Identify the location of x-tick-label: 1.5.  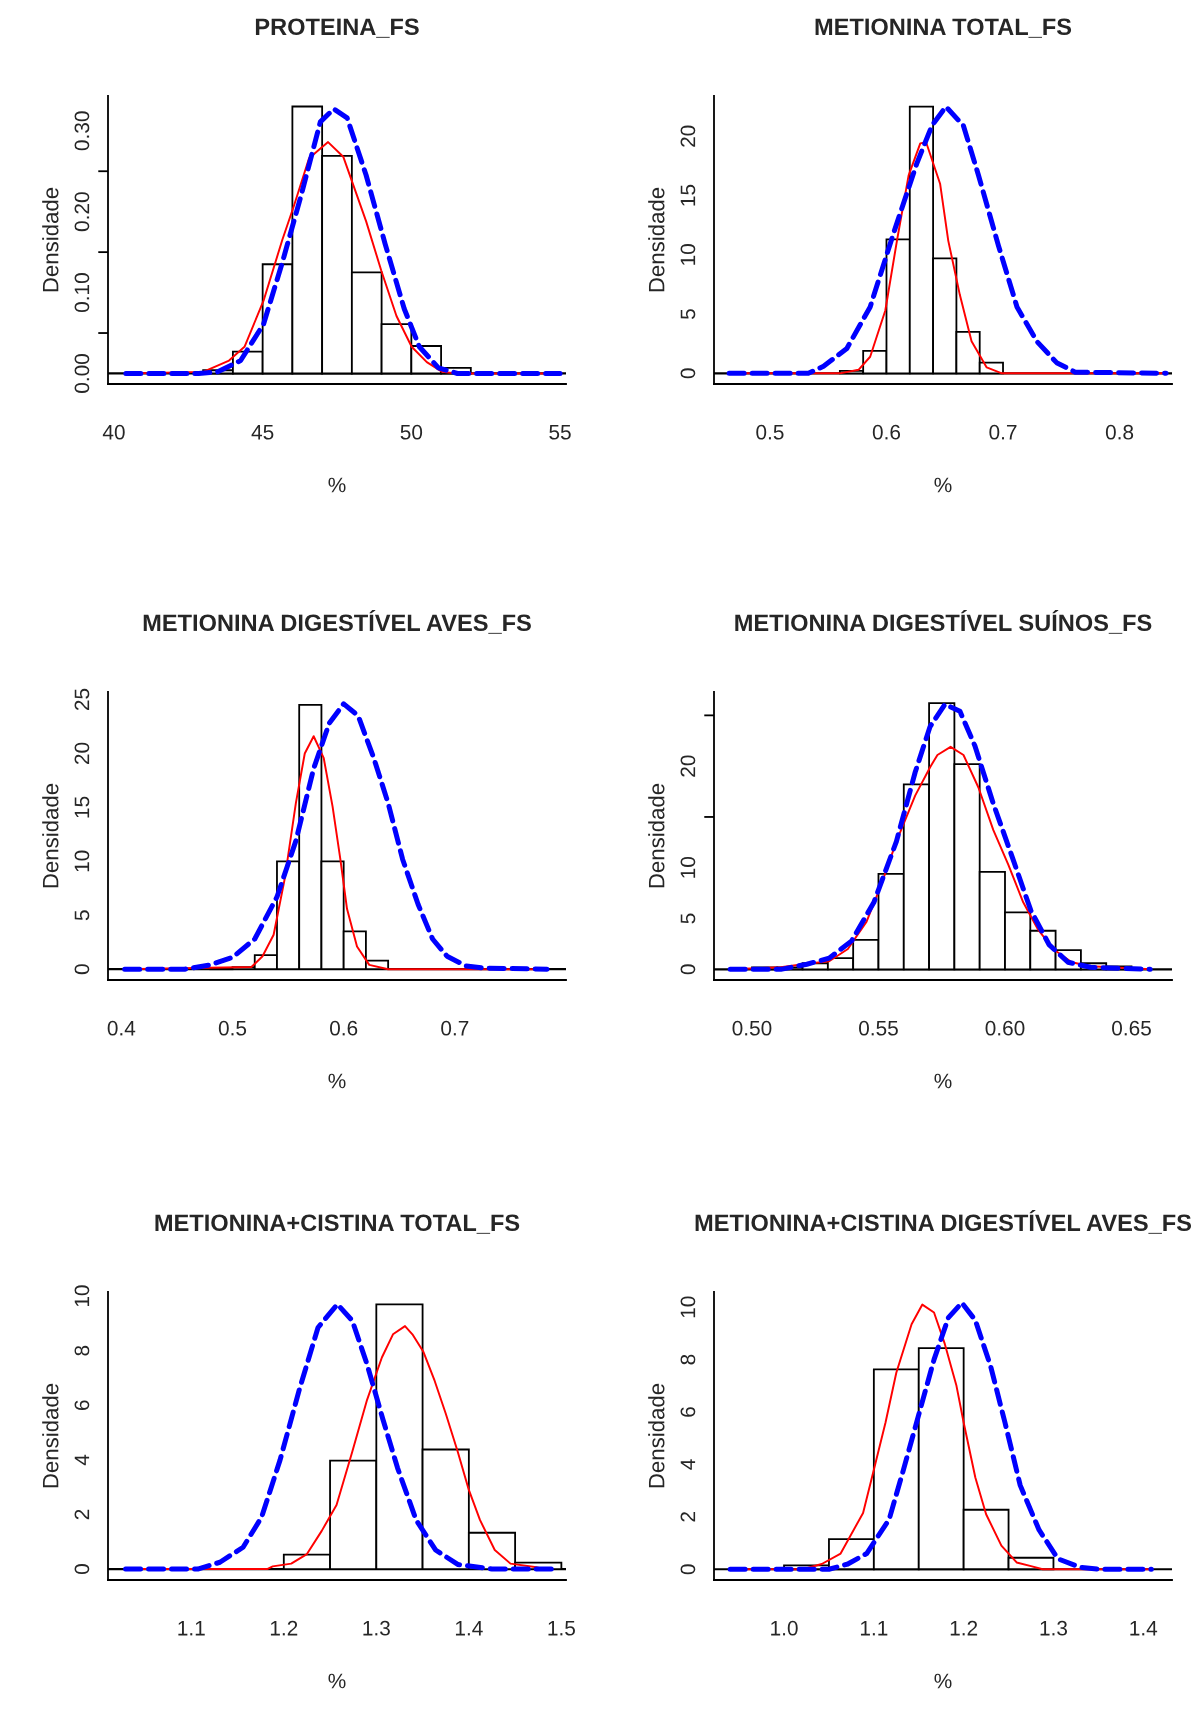
(561, 1628).